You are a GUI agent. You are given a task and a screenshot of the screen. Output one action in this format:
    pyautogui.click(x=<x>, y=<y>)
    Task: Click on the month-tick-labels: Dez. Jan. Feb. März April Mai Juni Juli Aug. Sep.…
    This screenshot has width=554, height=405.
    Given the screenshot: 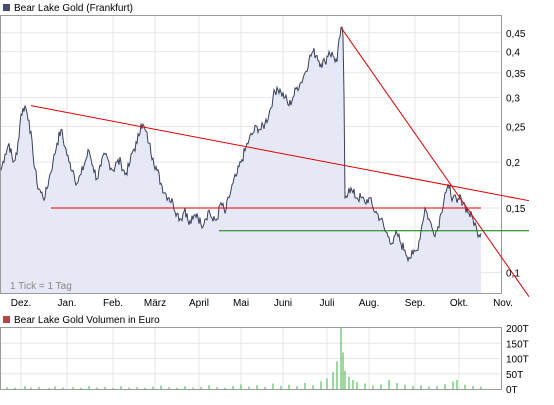 What is the action you would take?
    pyautogui.click(x=262, y=303)
    